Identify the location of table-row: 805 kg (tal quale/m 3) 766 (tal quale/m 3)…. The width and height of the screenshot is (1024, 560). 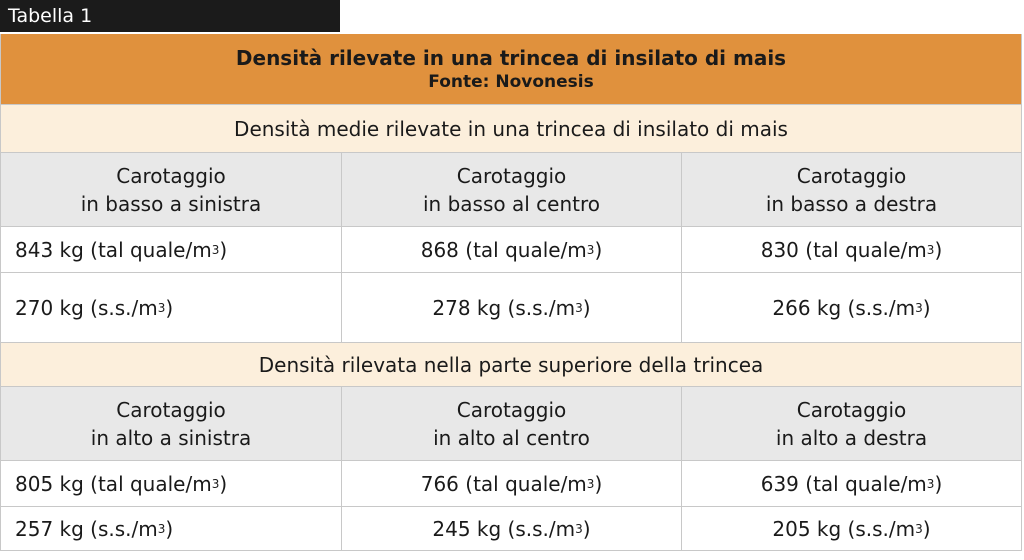
(511, 483).